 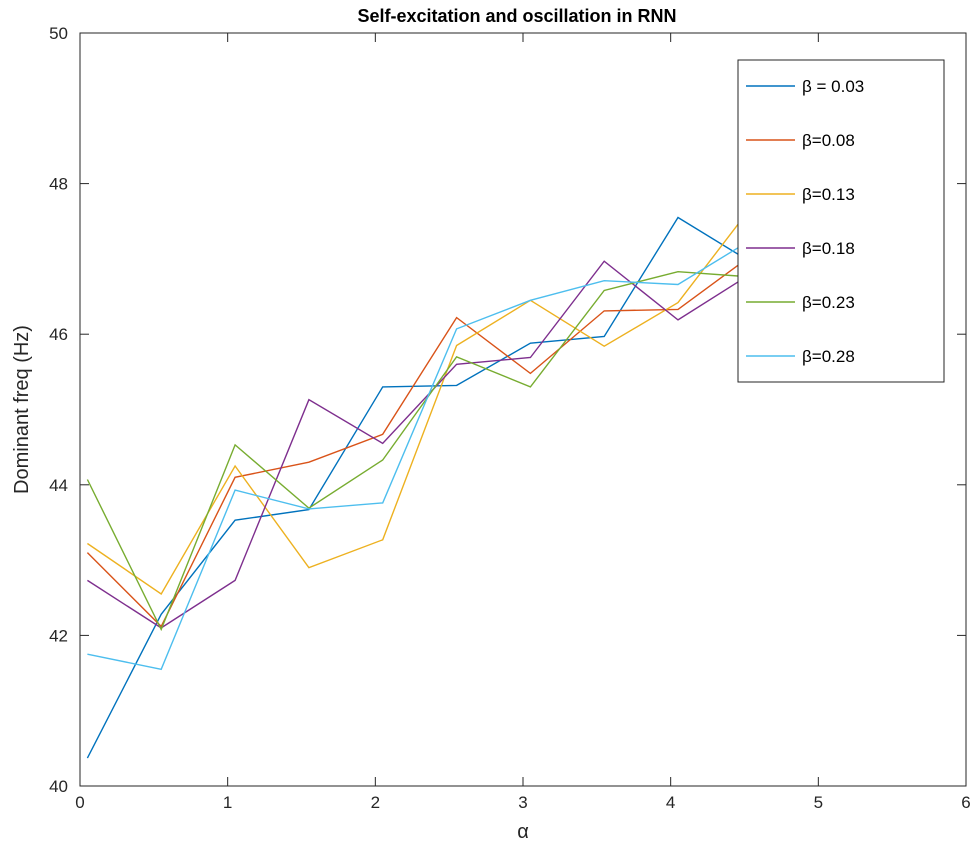 I want to click on x-tick-label: 2, so click(x=375, y=802).